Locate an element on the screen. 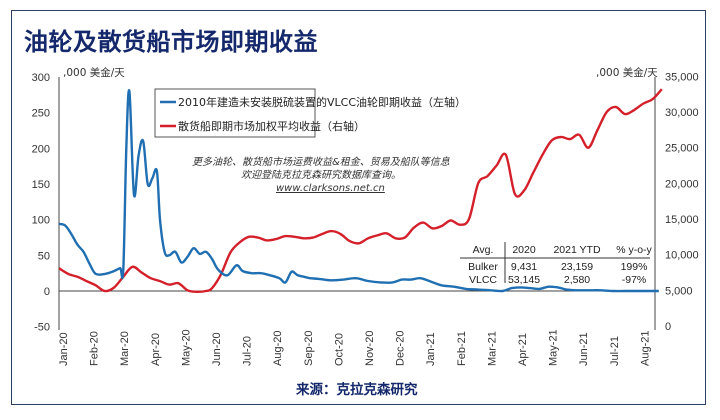  x-tick-label: Aug-20 is located at coordinates (278, 348).